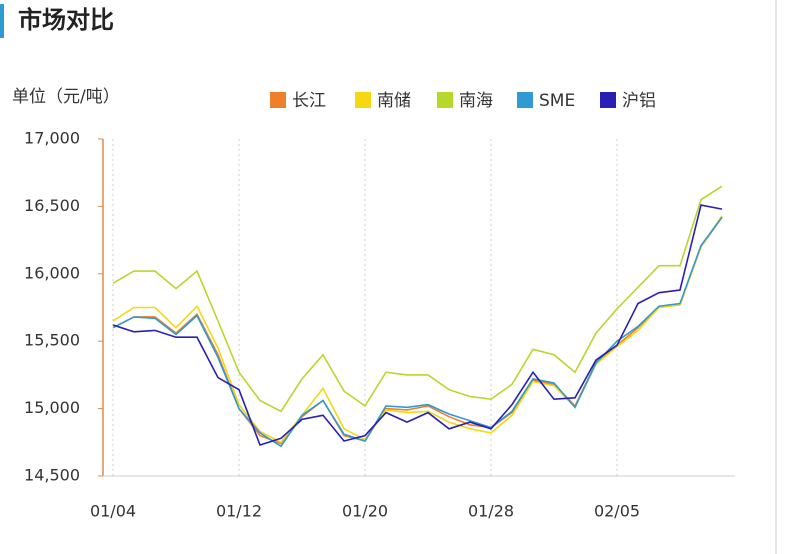 This screenshot has height=554, width=790. I want to click on chart-title: 市场对比, so click(66, 20).